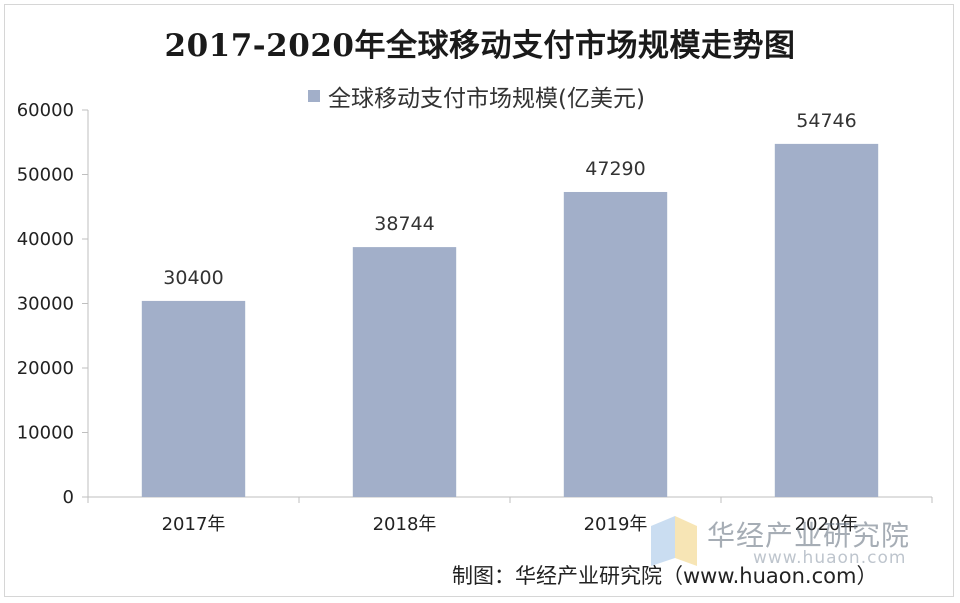 The image size is (960, 603). Describe the element at coordinates (665, 576) in the screenshot. I see `source-note: 制图：华经产业研究院（www.huaon.com）` at that location.